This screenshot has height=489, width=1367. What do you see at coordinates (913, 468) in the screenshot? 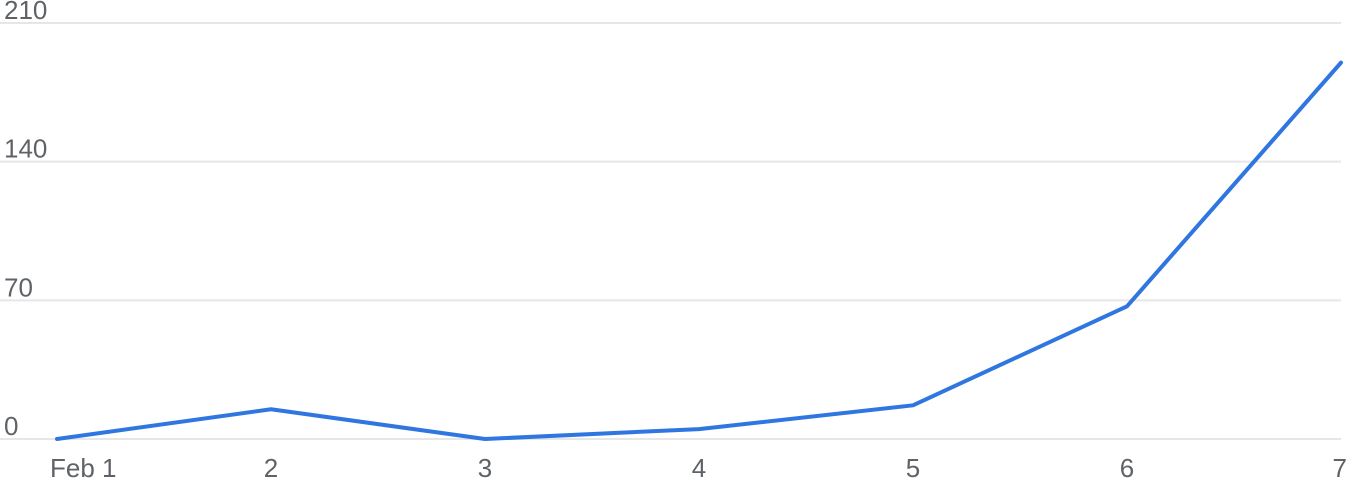
I see `x-tick-label: 5` at bounding box center [913, 468].